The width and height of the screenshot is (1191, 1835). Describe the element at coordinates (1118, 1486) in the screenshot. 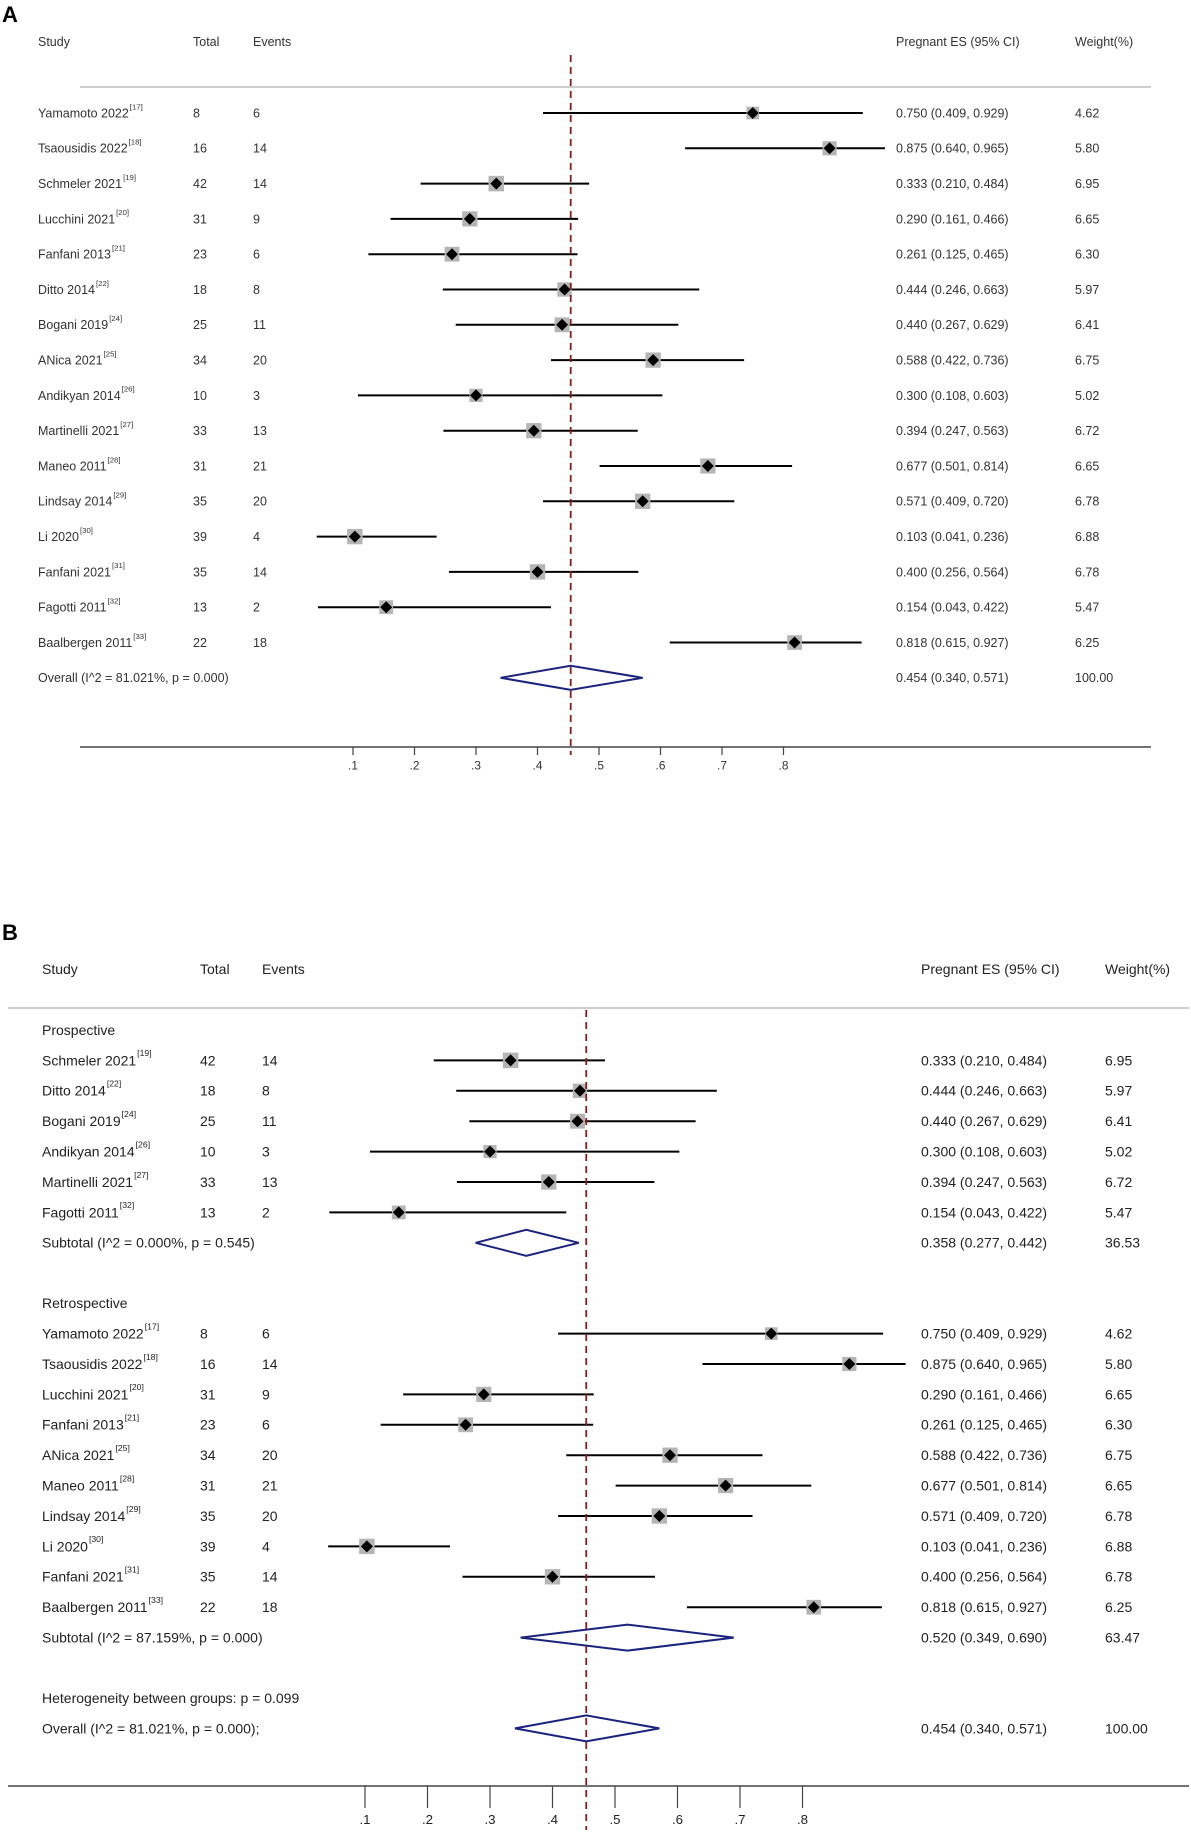

I see `study-weight: 6.65` at that location.